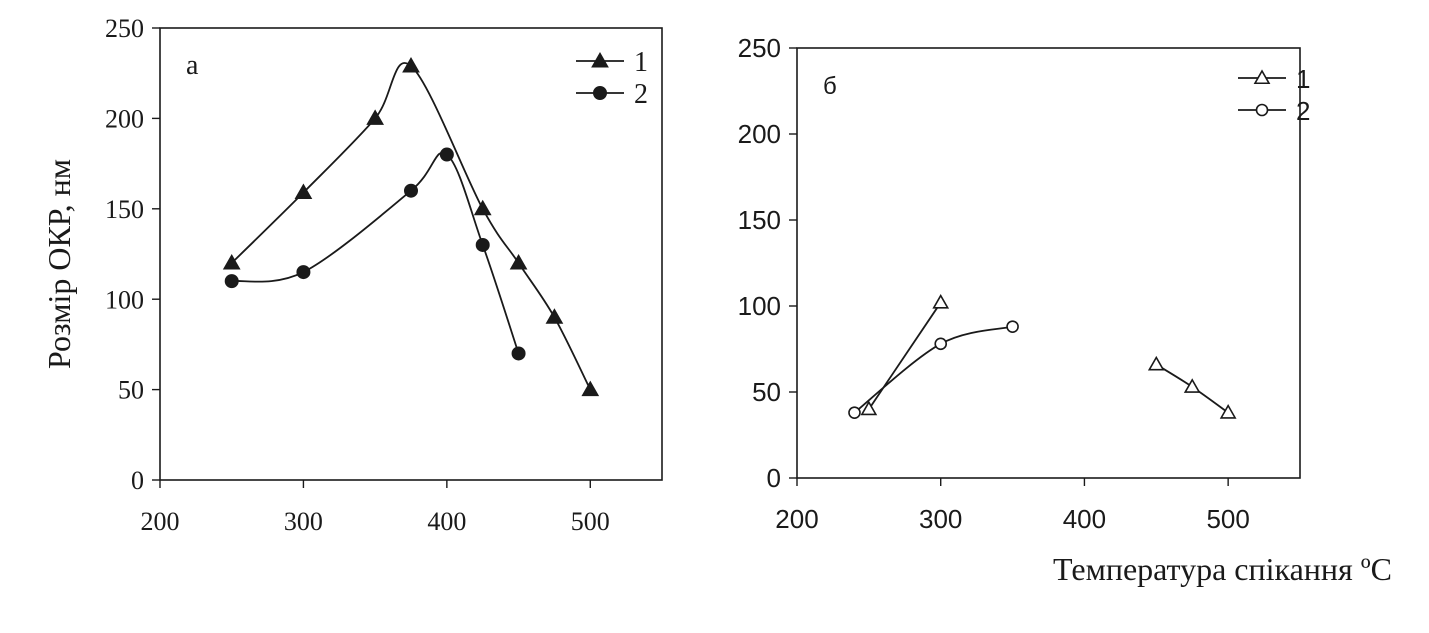 Image resolution: width=1429 pixels, height=633 pixels. What do you see at coordinates (830, 86) in the screenshot?
I see `panel-label: б` at bounding box center [830, 86].